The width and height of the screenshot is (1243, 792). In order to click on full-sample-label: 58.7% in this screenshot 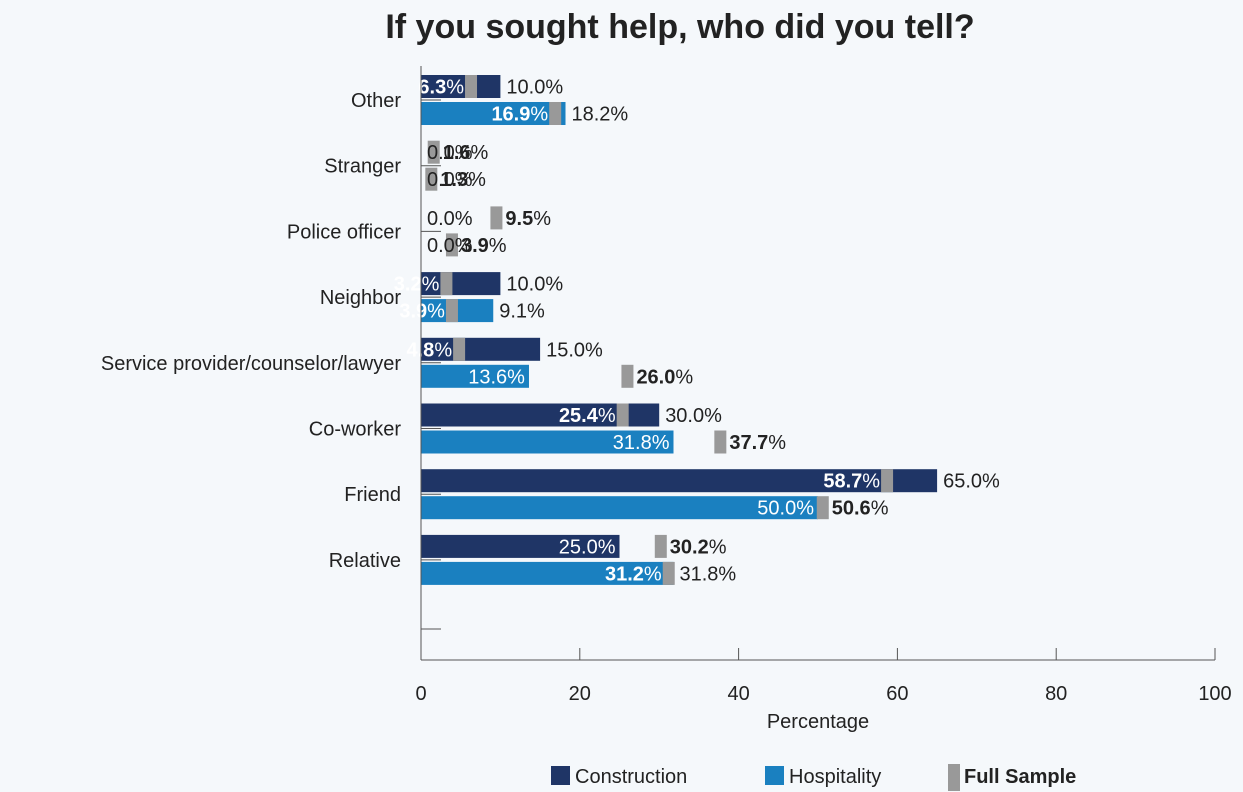, I will do `click(851, 482)`.